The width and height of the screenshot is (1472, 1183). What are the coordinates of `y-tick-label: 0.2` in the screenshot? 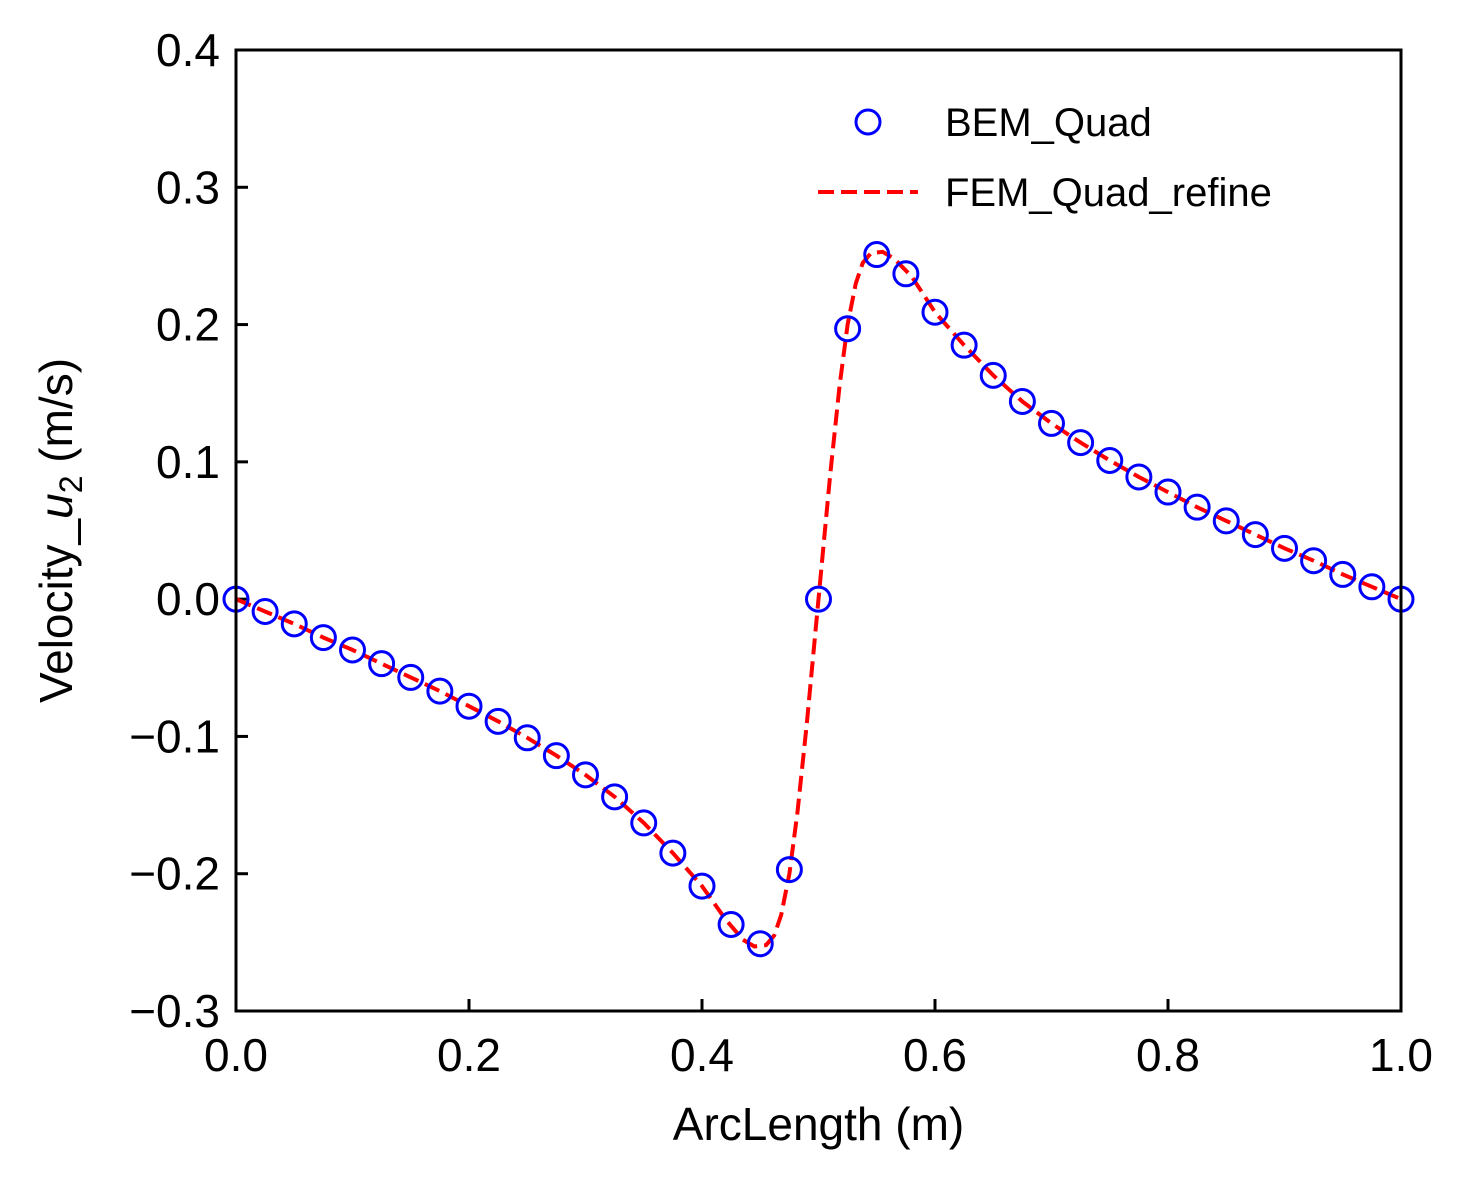 It's located at (188, 325).